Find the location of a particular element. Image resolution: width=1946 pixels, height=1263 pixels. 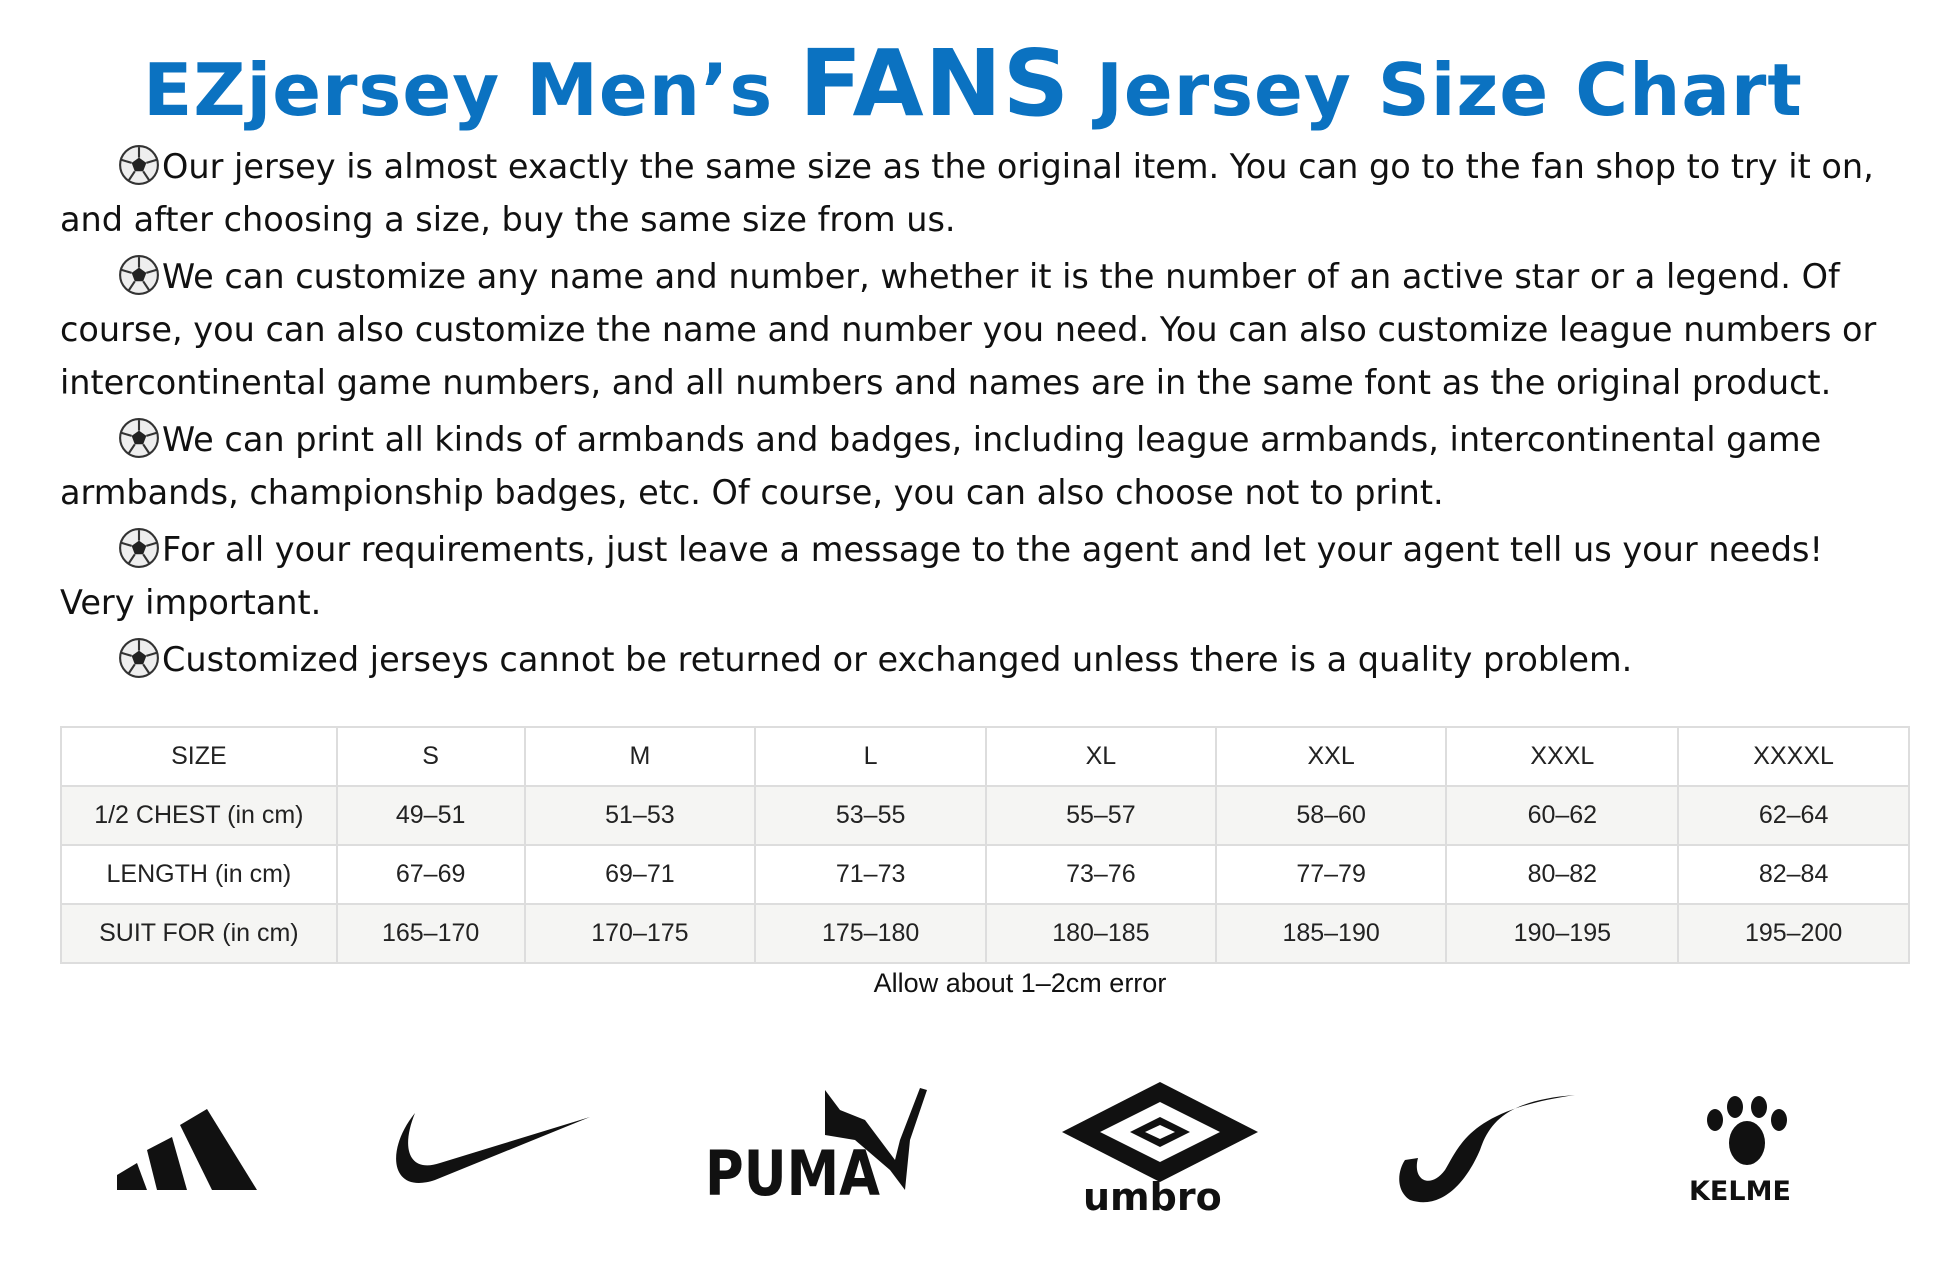

table-cell: 77–79 is located at coordinates (1331, 874).